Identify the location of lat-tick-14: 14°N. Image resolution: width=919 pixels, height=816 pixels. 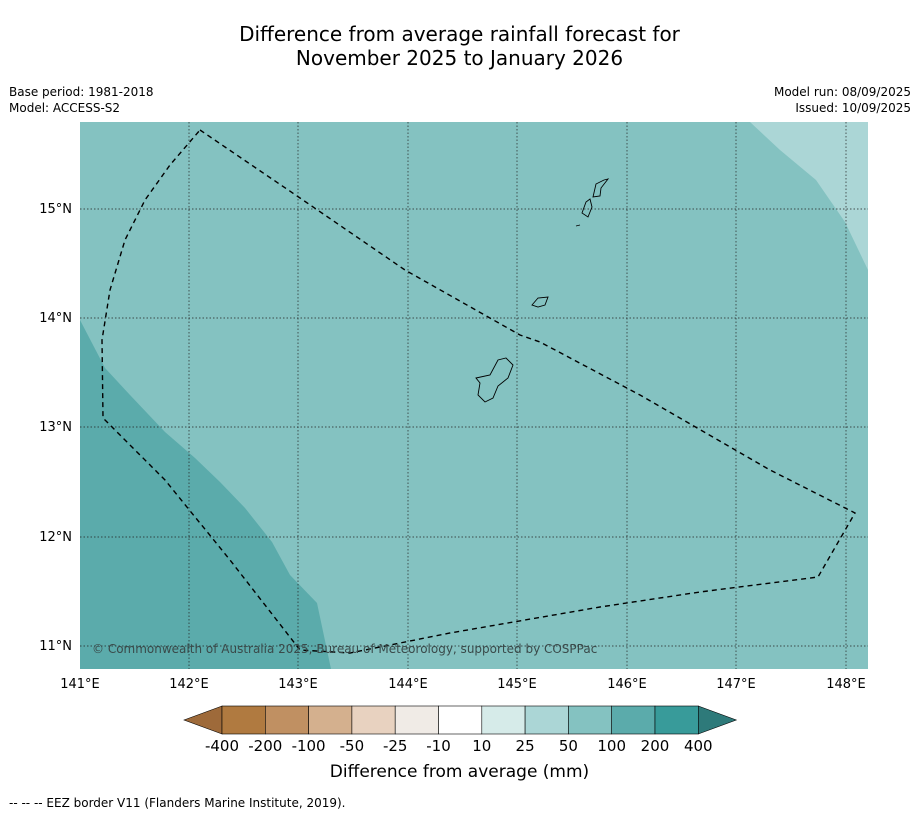
(55, 318).